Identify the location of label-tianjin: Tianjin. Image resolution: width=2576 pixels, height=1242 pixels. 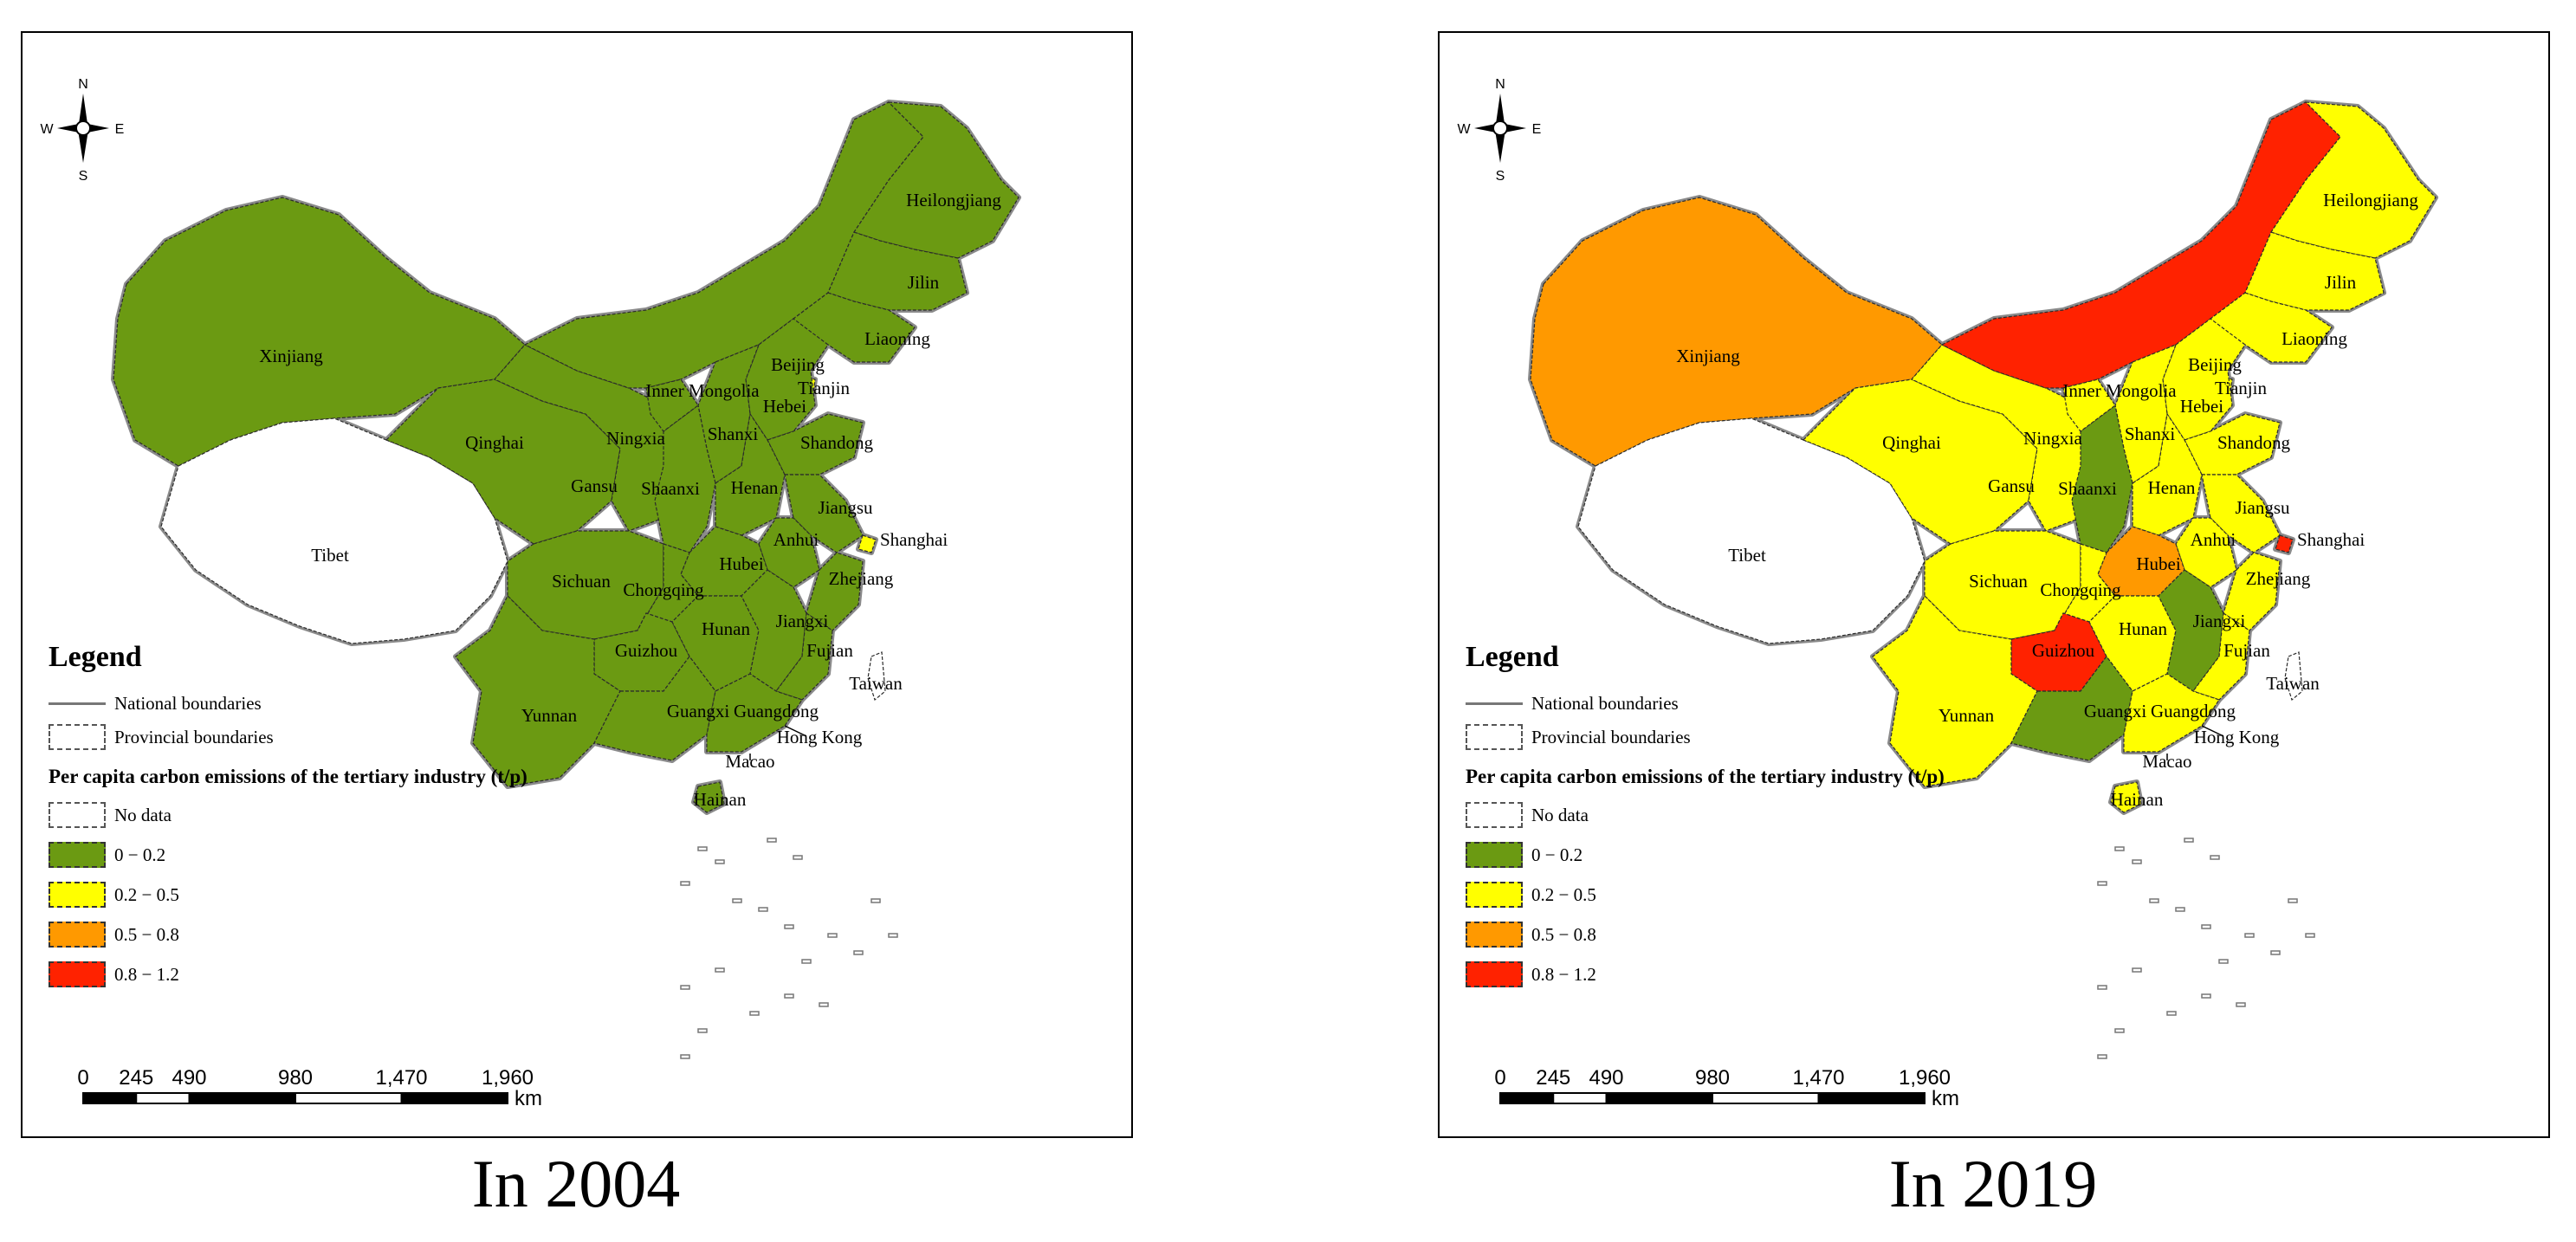
(2241, 388).